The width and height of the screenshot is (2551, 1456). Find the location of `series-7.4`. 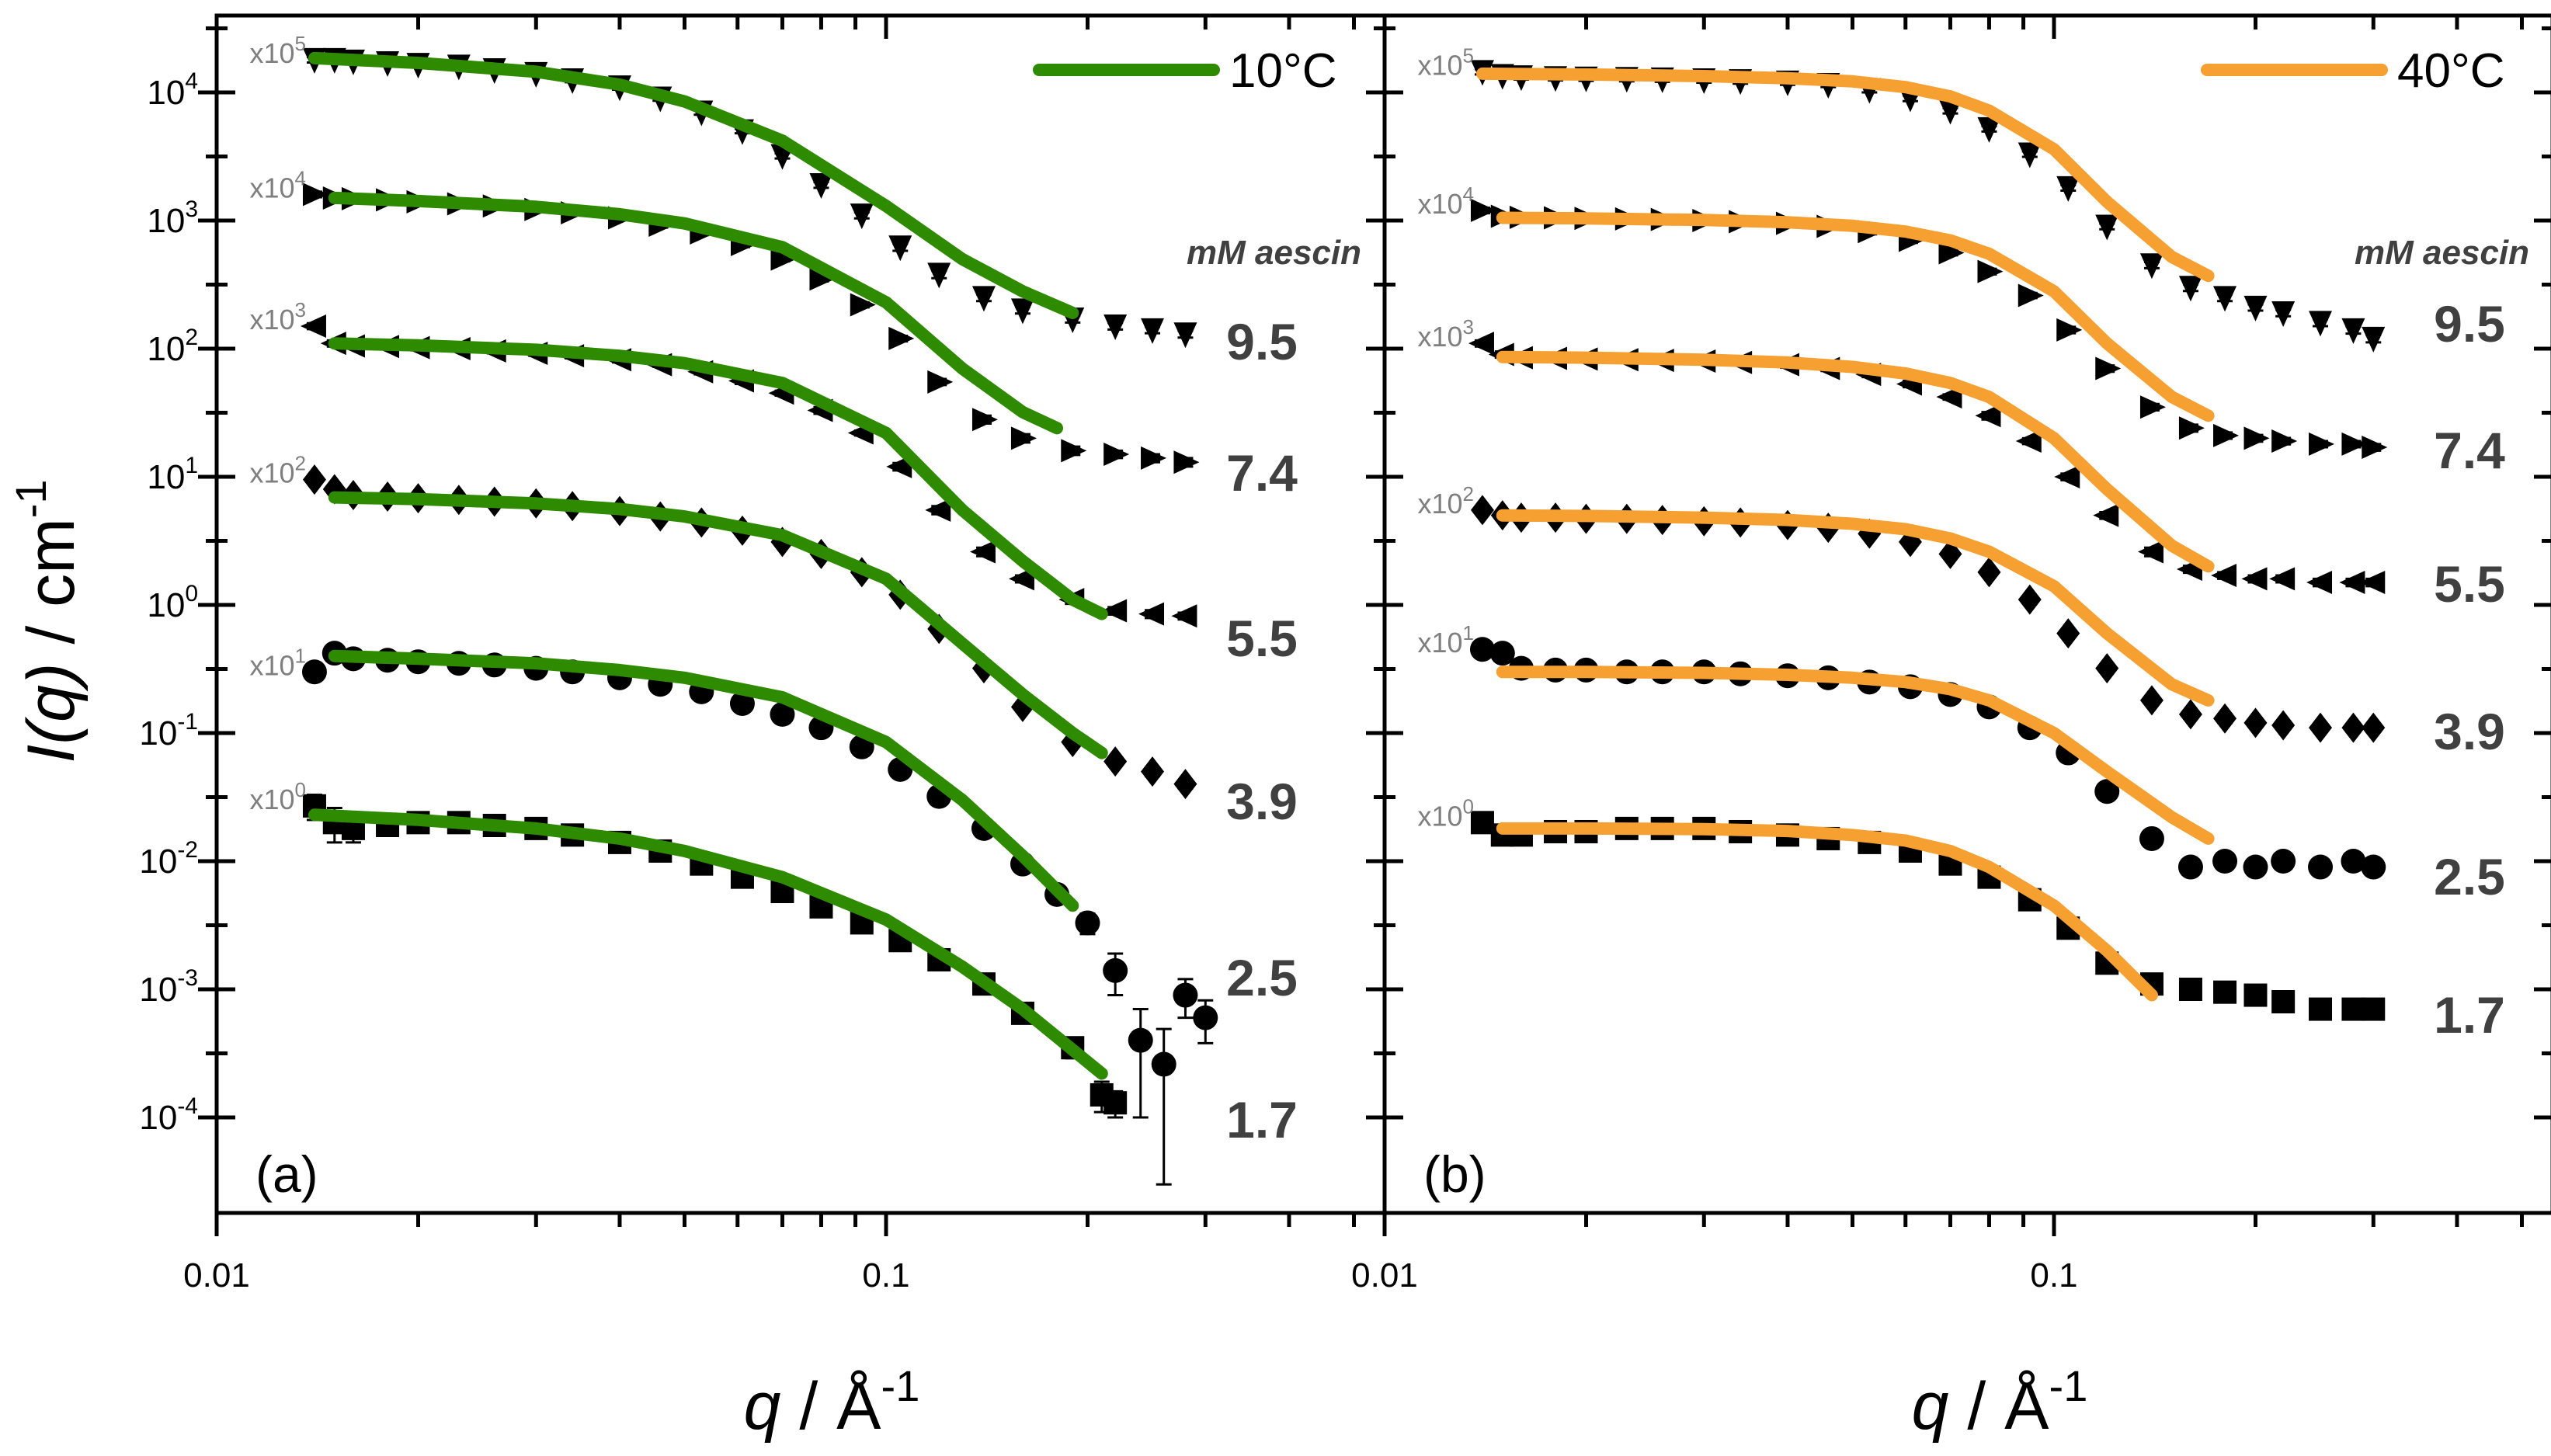

series-7.4 is located at coordinates (1929, 328).